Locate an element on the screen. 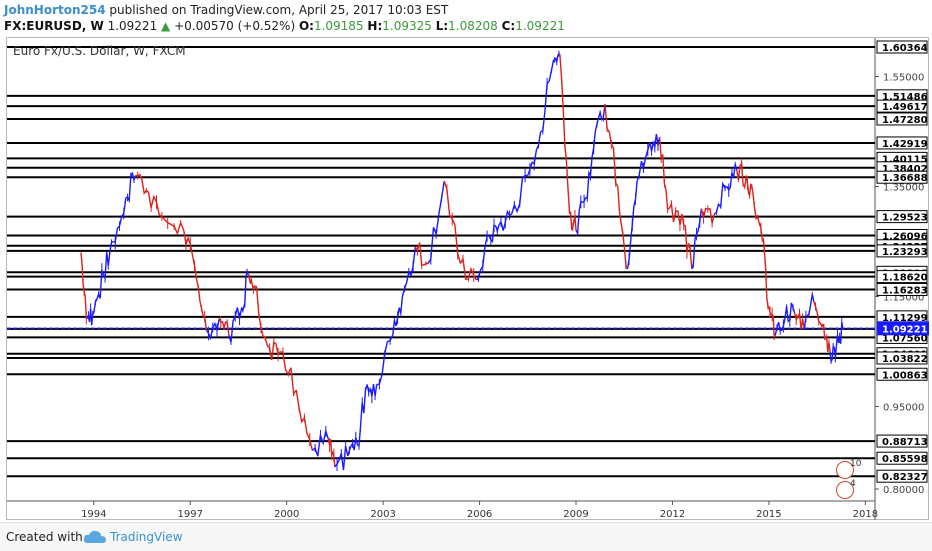  close-value: 1.09221 is located at coordinates (540, 26).